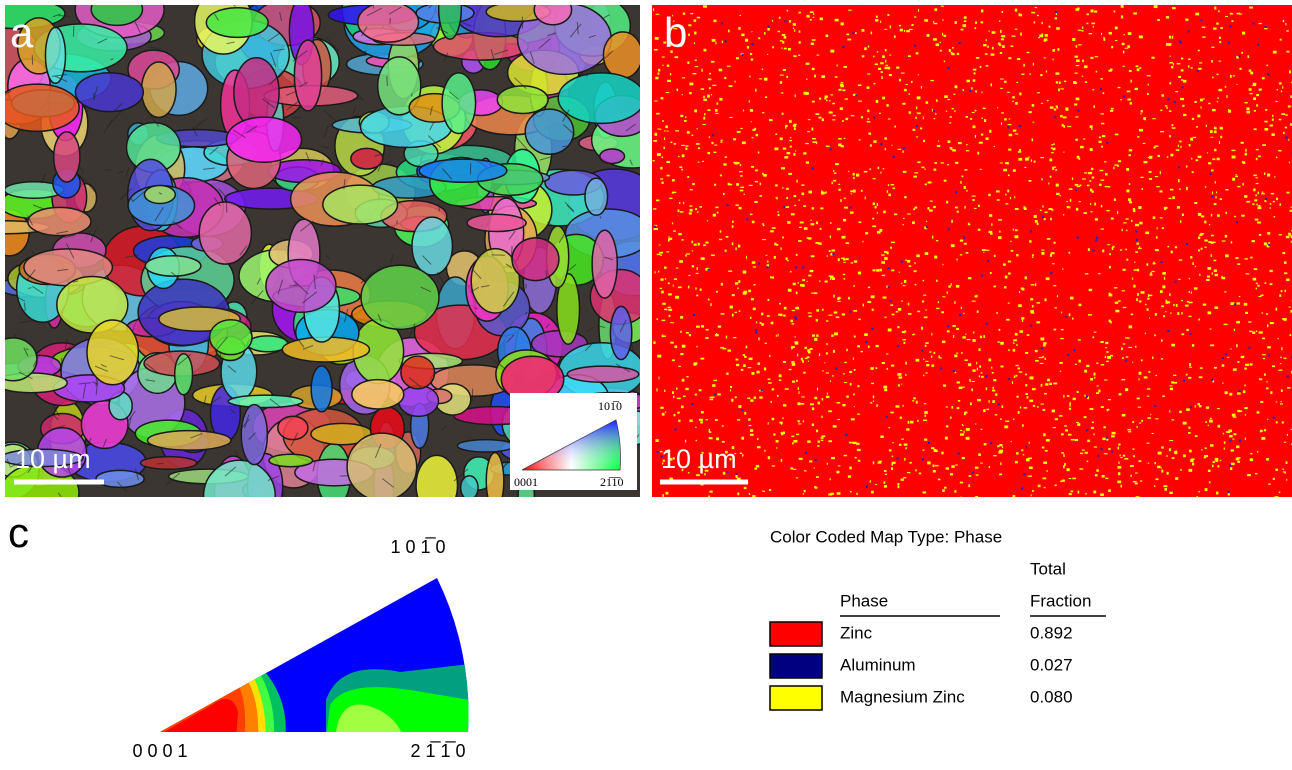  I want to click on ipf-label: 1 0 1̅ 0, so click(417, 547).